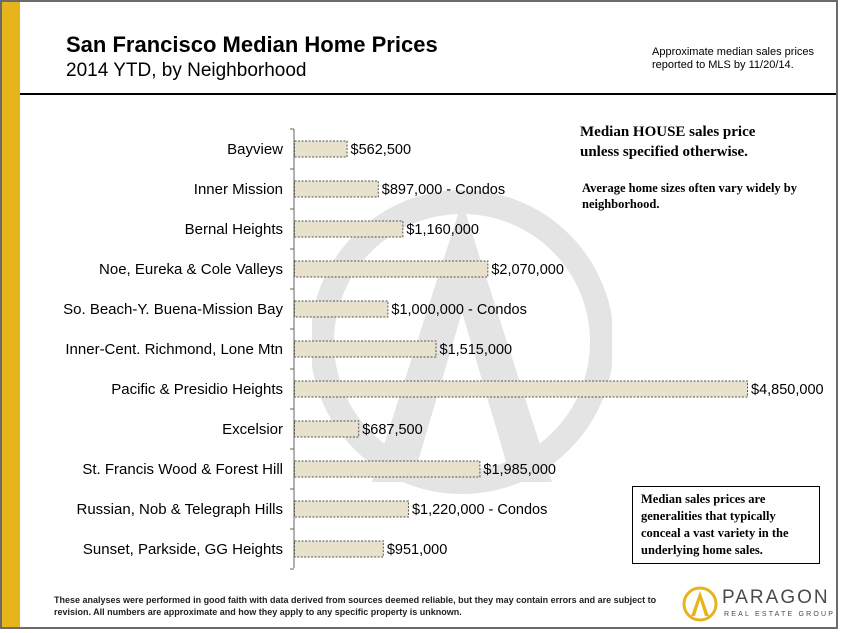 This screenshot has height=633, width=842. Describe the element at coordinates (174, 349) in the screenshot. I see `category-label: Inner-Cent. Richmond, Lone Mtn` at that location.